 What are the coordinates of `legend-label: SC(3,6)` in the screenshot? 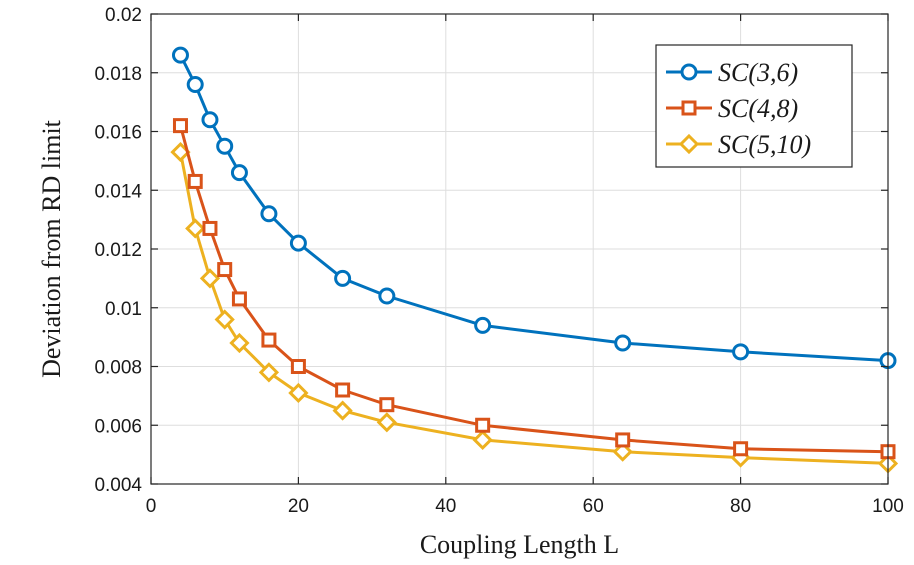 It's located at (758, 72).